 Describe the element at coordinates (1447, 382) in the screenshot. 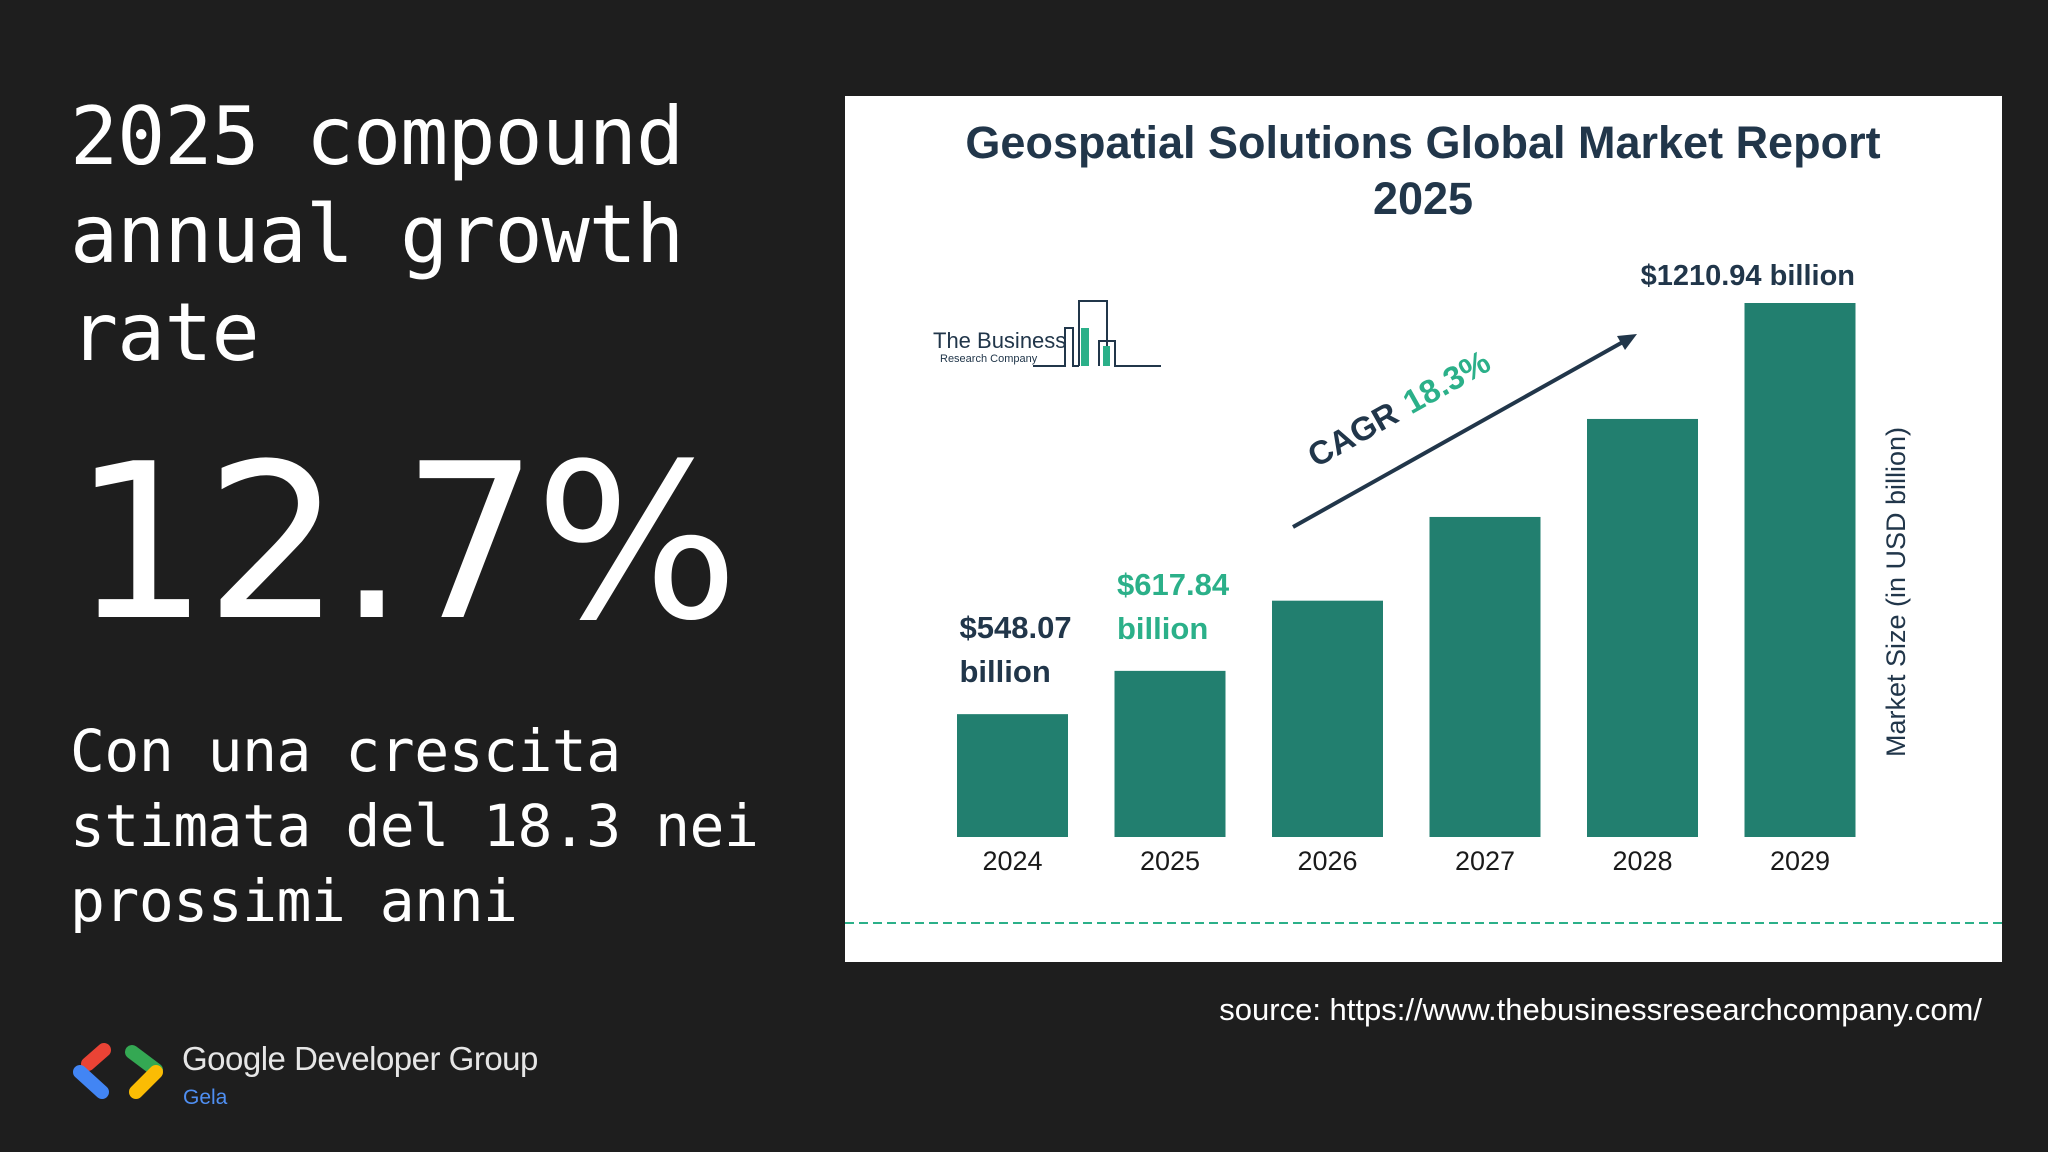

I see `cagr-annotation-value: 18.3%` at that location.